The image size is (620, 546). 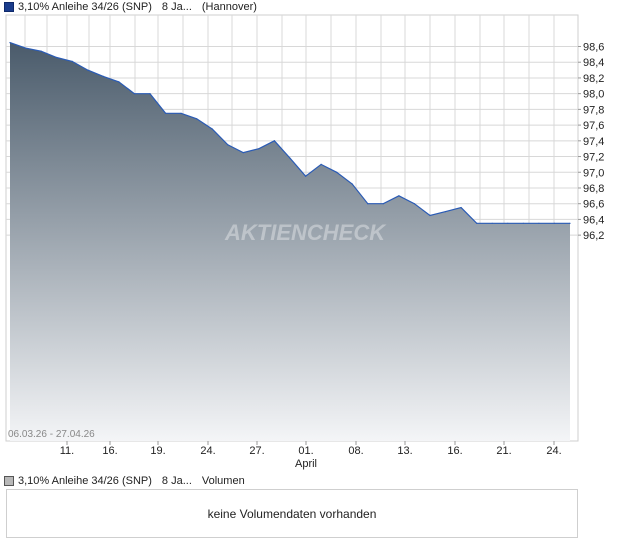 What do you see at coordinates (306, 464) in the screenshot?
I see `x-tick-month-label: April` at bounding box center [306, 464].